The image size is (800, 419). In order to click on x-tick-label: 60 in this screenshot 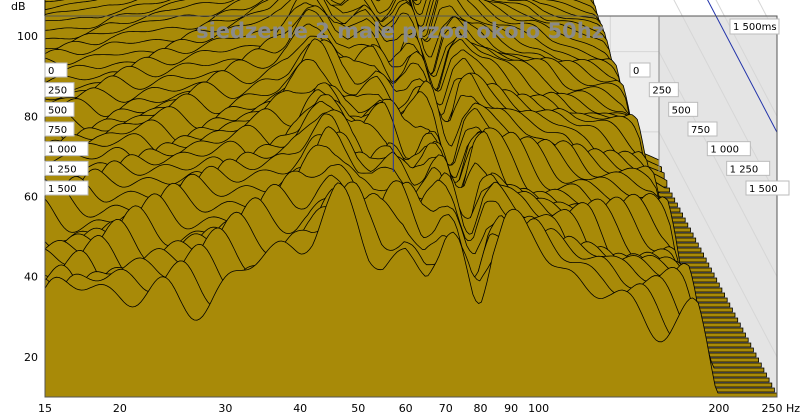, I will do `click(406, 408)`.